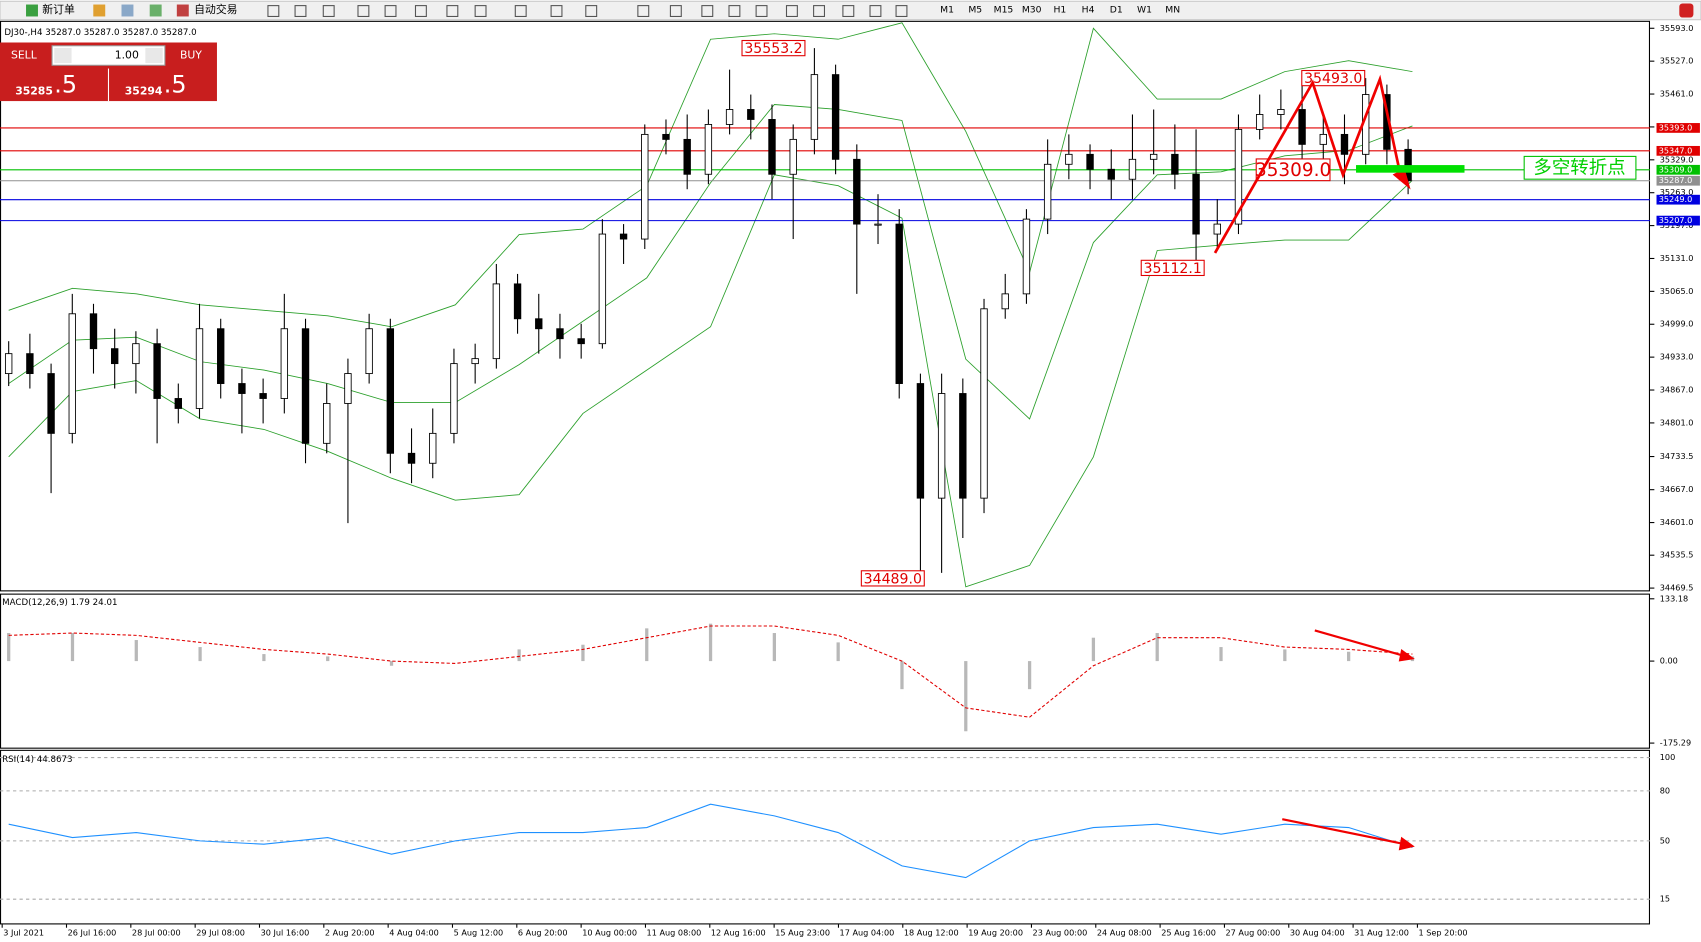 This screenshot has width=1701, height=942. Describe the element at coordinates (1677, 192) in the screenshot. I see `price-label: 35263.0` at that location.